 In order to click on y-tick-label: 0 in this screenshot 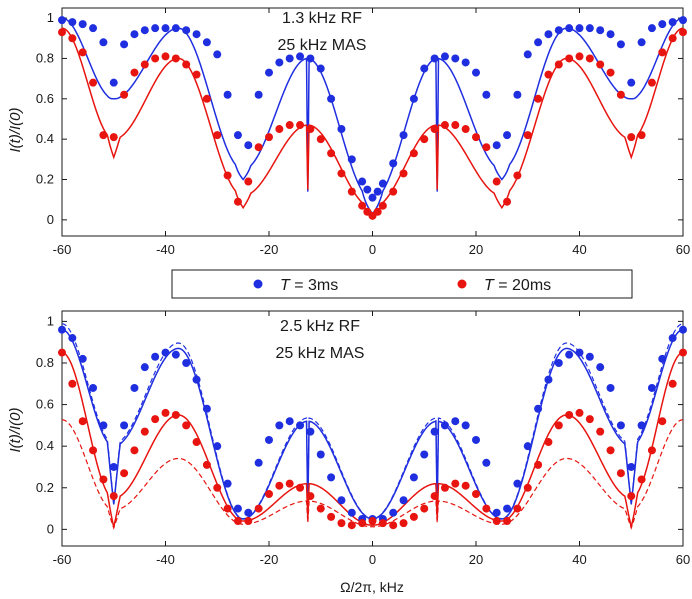, I will do `click(50, 528)`.